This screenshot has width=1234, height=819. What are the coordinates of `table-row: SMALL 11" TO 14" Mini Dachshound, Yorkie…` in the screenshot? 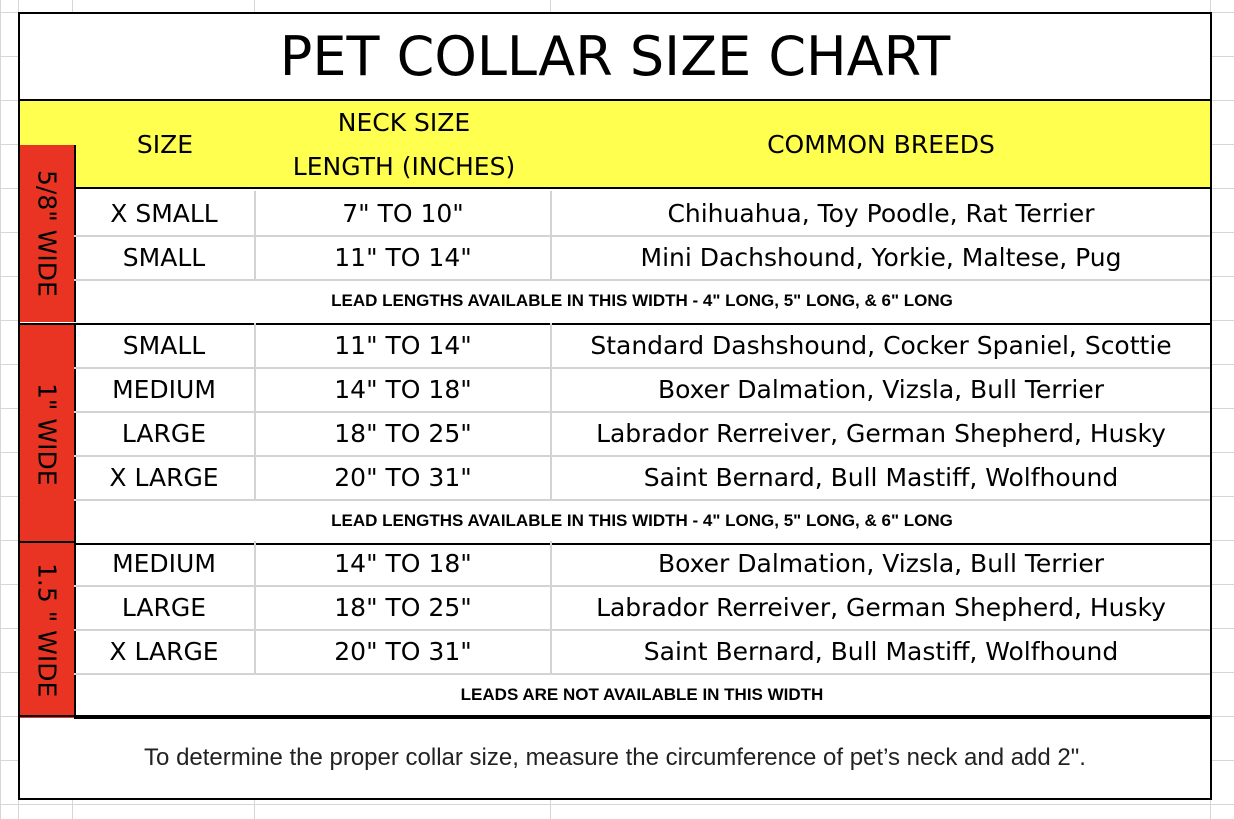 It's located at (642, 258).